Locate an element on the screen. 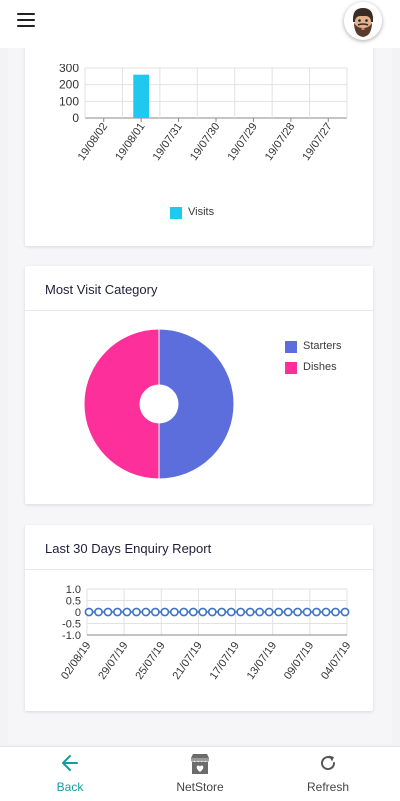 The height and width of the screenshot is (801, 400). bar-x-tick-label: 19/07/27 is located at coordinates (317, 142).